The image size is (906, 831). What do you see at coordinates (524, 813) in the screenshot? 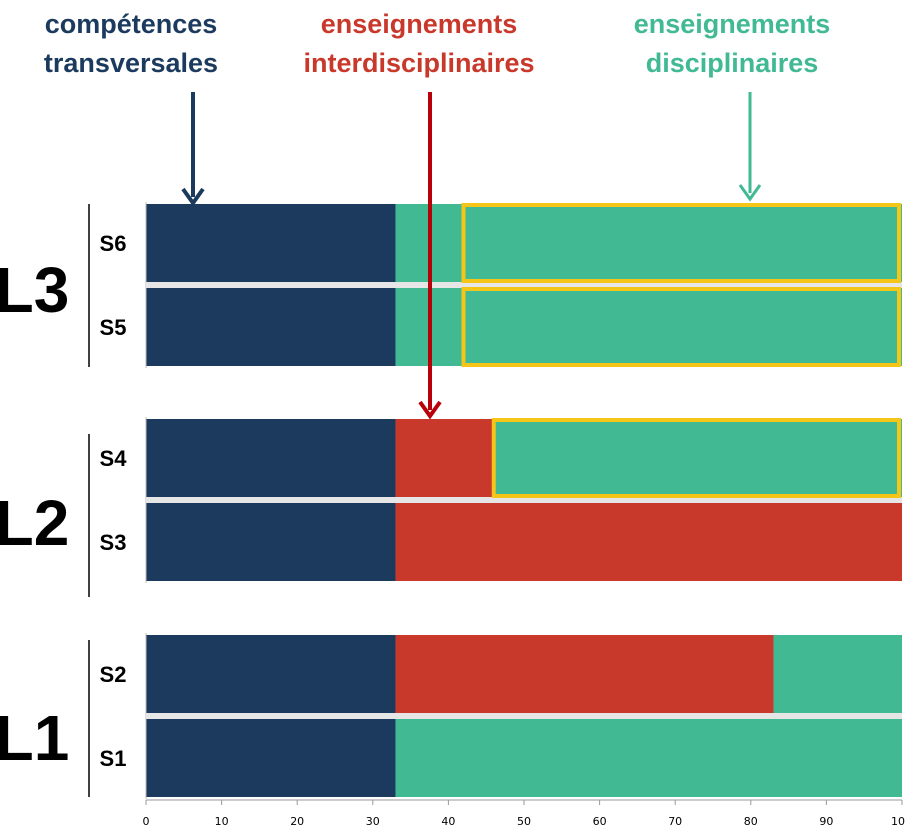
I see `x-axis: 0 10 20 30 40 50 60 70 80 90 10` at bounding box center [524, 813].